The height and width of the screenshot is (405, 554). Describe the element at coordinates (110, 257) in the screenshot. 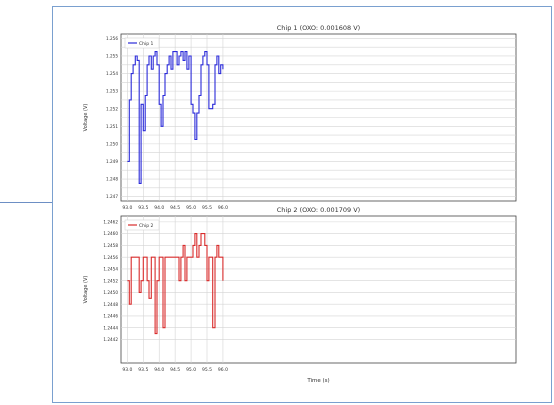

I see `y-tick-label: 1.2456` at that location.